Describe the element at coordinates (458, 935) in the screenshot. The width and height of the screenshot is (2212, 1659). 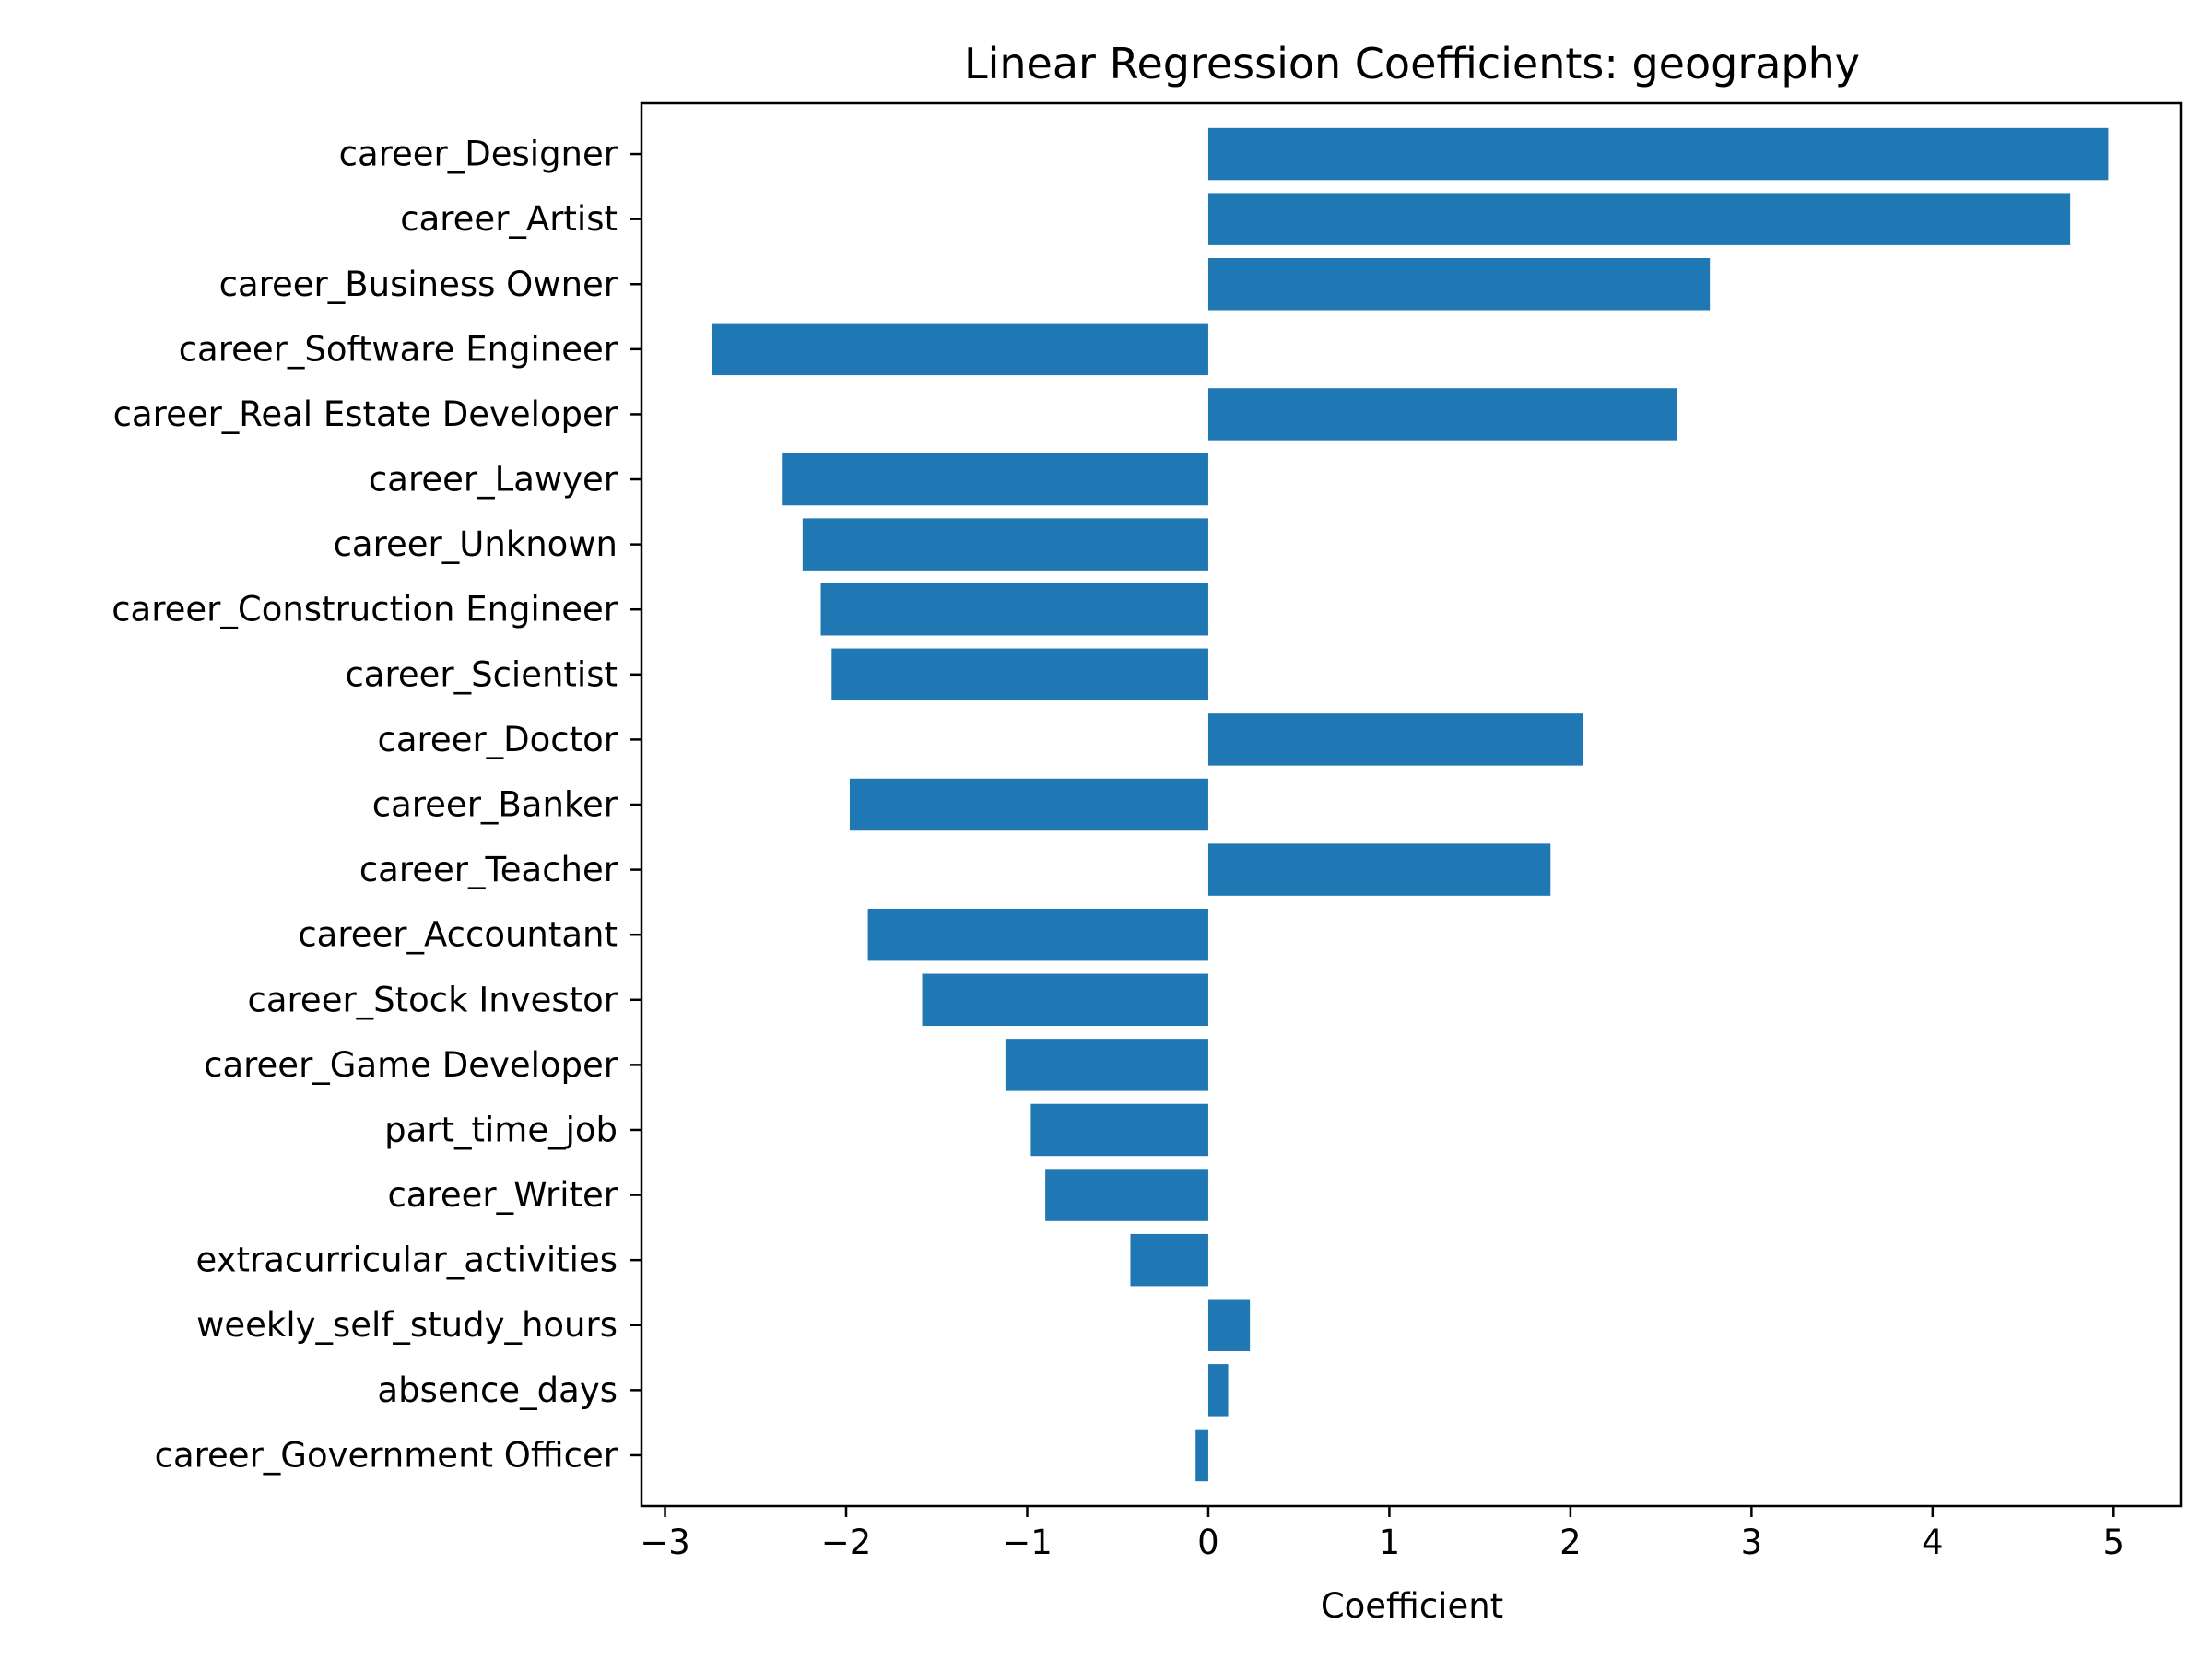
I see `y-tick-label: career_Accountant` at that location.